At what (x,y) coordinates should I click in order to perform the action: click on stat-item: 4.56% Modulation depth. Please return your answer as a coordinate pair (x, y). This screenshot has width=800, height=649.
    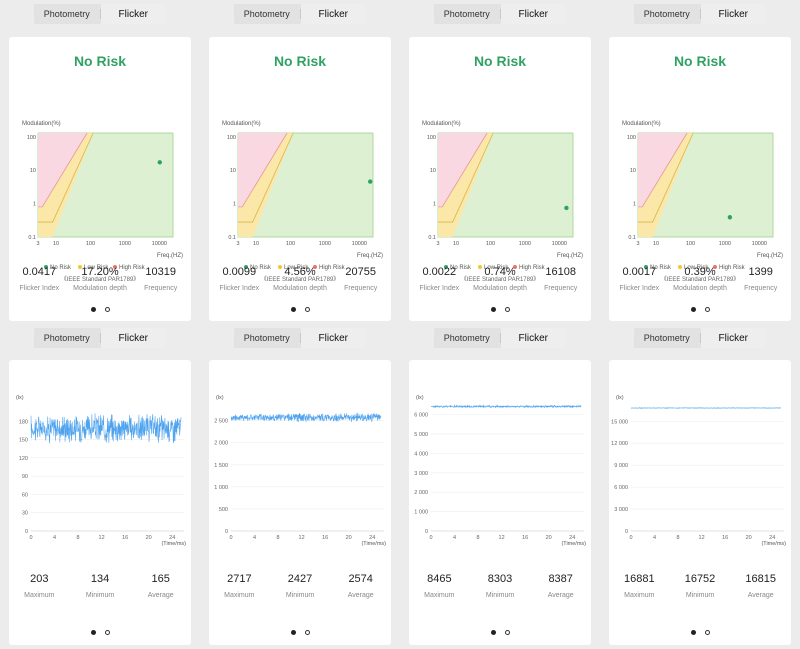
    Looking at the image, I should click on (300, 279).